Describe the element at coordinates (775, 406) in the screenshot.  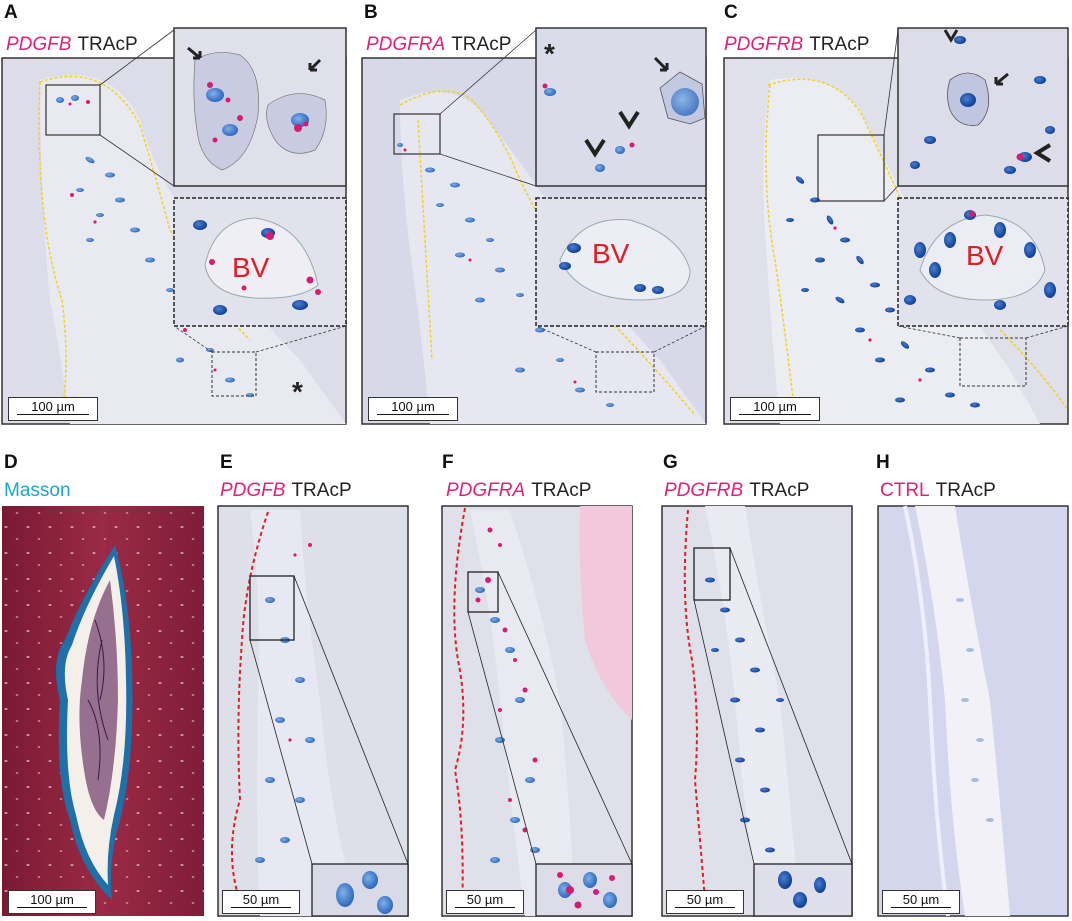
I see `panel-c-scale-text: 100 µm` at that location.